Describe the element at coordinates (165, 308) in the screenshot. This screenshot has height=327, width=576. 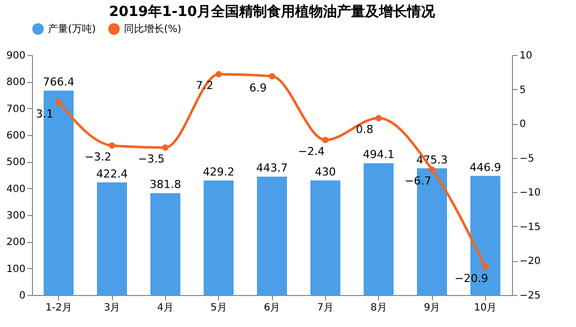
I see `x-tick-label: 4月` at that location.